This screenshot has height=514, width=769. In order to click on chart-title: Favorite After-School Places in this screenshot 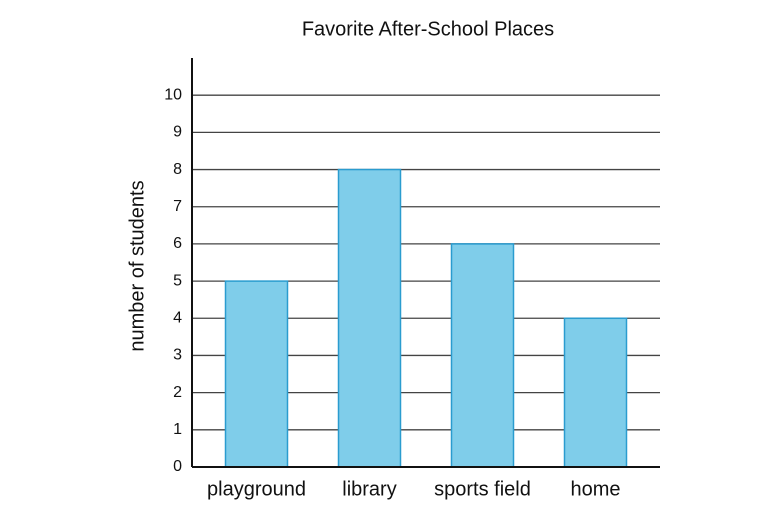, I will do `click(428, 29)`.